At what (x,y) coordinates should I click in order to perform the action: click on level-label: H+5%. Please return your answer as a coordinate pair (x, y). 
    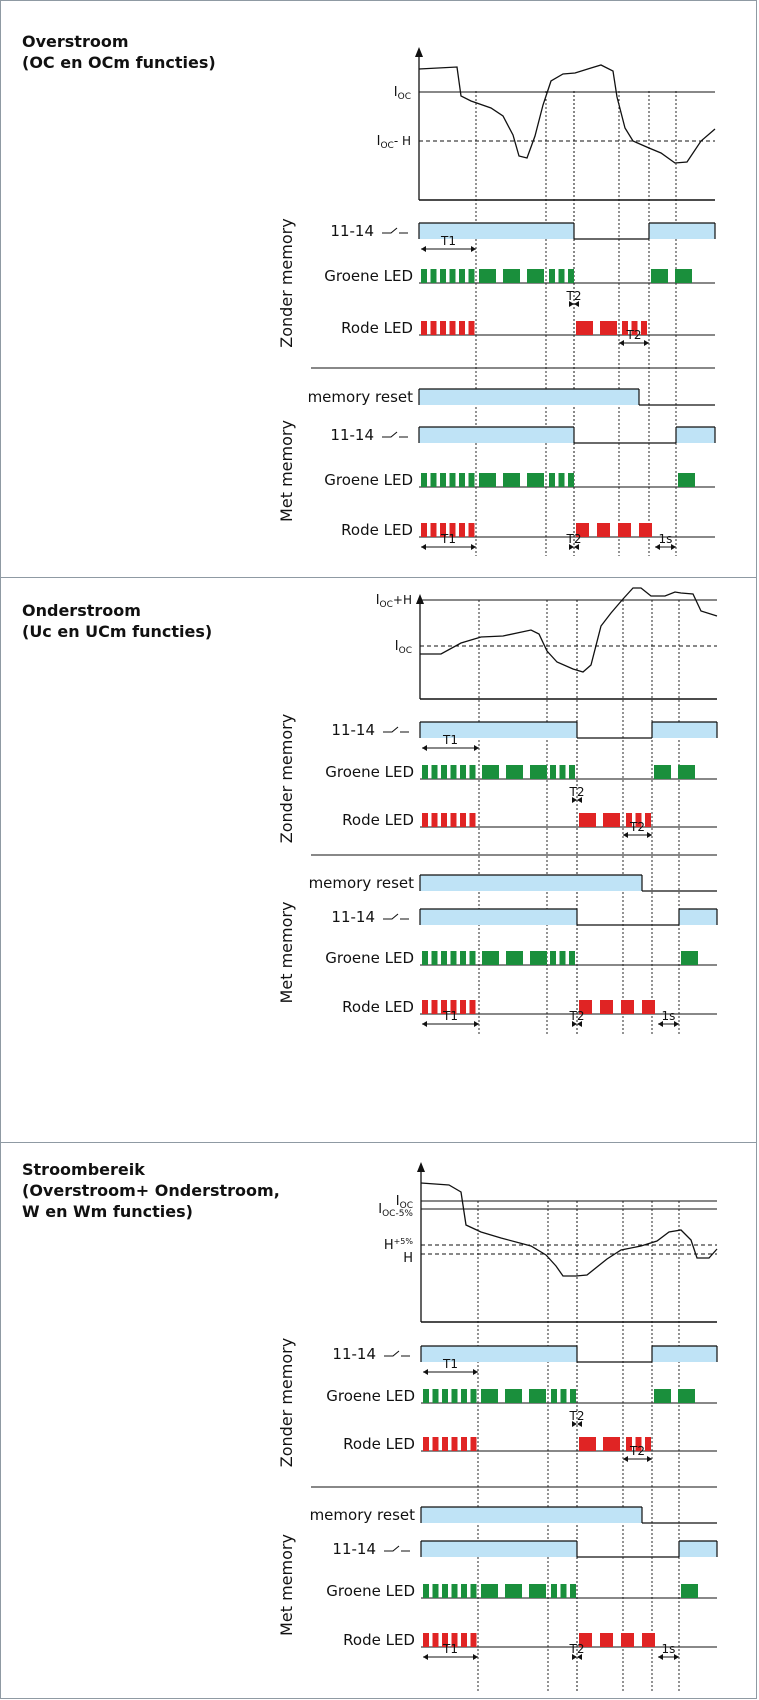
    Looking at the image, I should click on (399, 1245).